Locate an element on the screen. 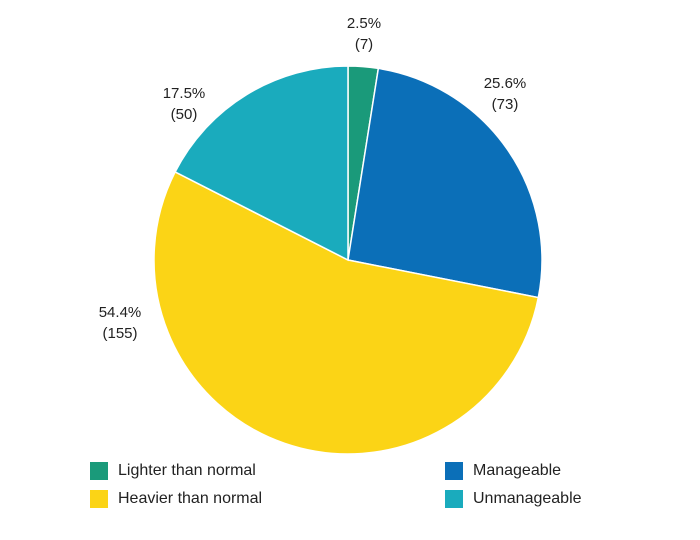 The width and height of the screenshot is (700, 540). legend-item-manageable: Manageable is located at coordinates (503, 471).